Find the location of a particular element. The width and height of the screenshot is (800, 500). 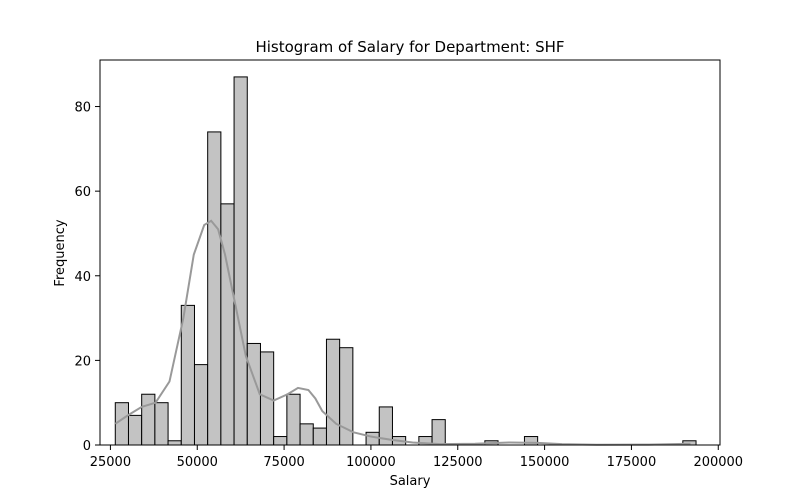

x-tick-label: 175000 is located at coordinates (632, 462).